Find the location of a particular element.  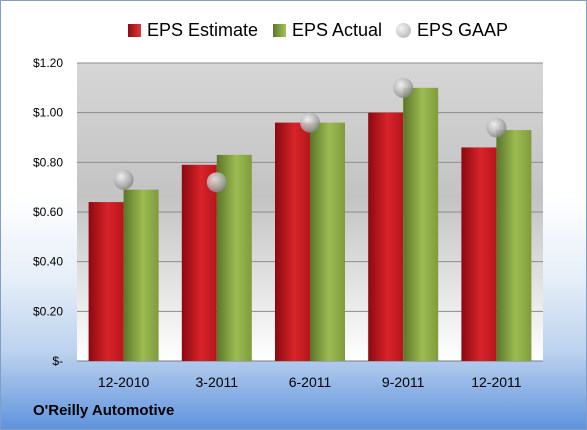

x-tick-label: 6-2011 is located at coordinates (310, 382).